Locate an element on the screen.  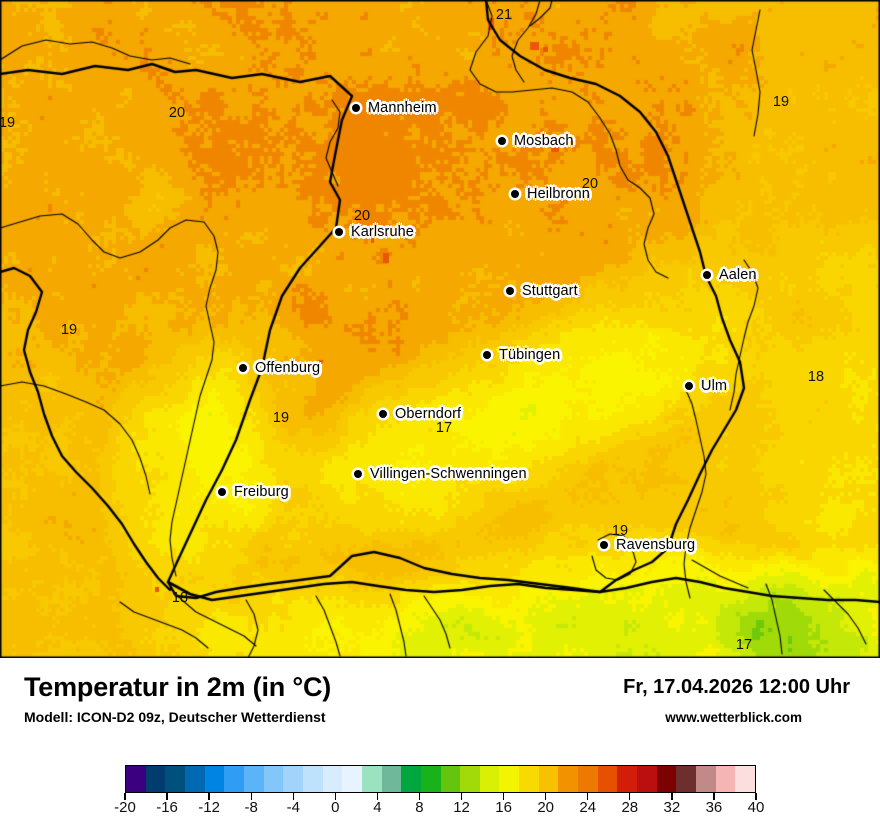
forecast-datetime: Fr, 17.04.2026 12:00 Uhr is located at coordinates (736, 687).